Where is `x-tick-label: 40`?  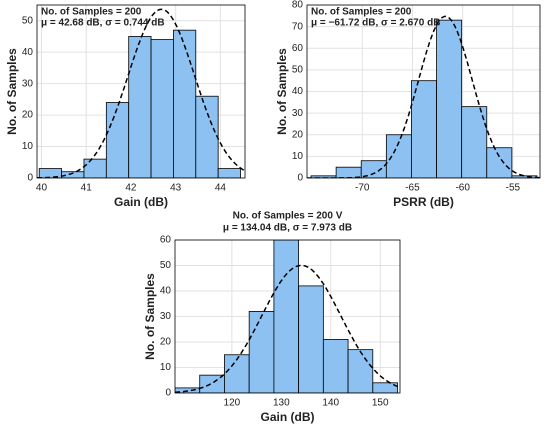 x-tick-label: 40 is located at coordinates (42, 188).